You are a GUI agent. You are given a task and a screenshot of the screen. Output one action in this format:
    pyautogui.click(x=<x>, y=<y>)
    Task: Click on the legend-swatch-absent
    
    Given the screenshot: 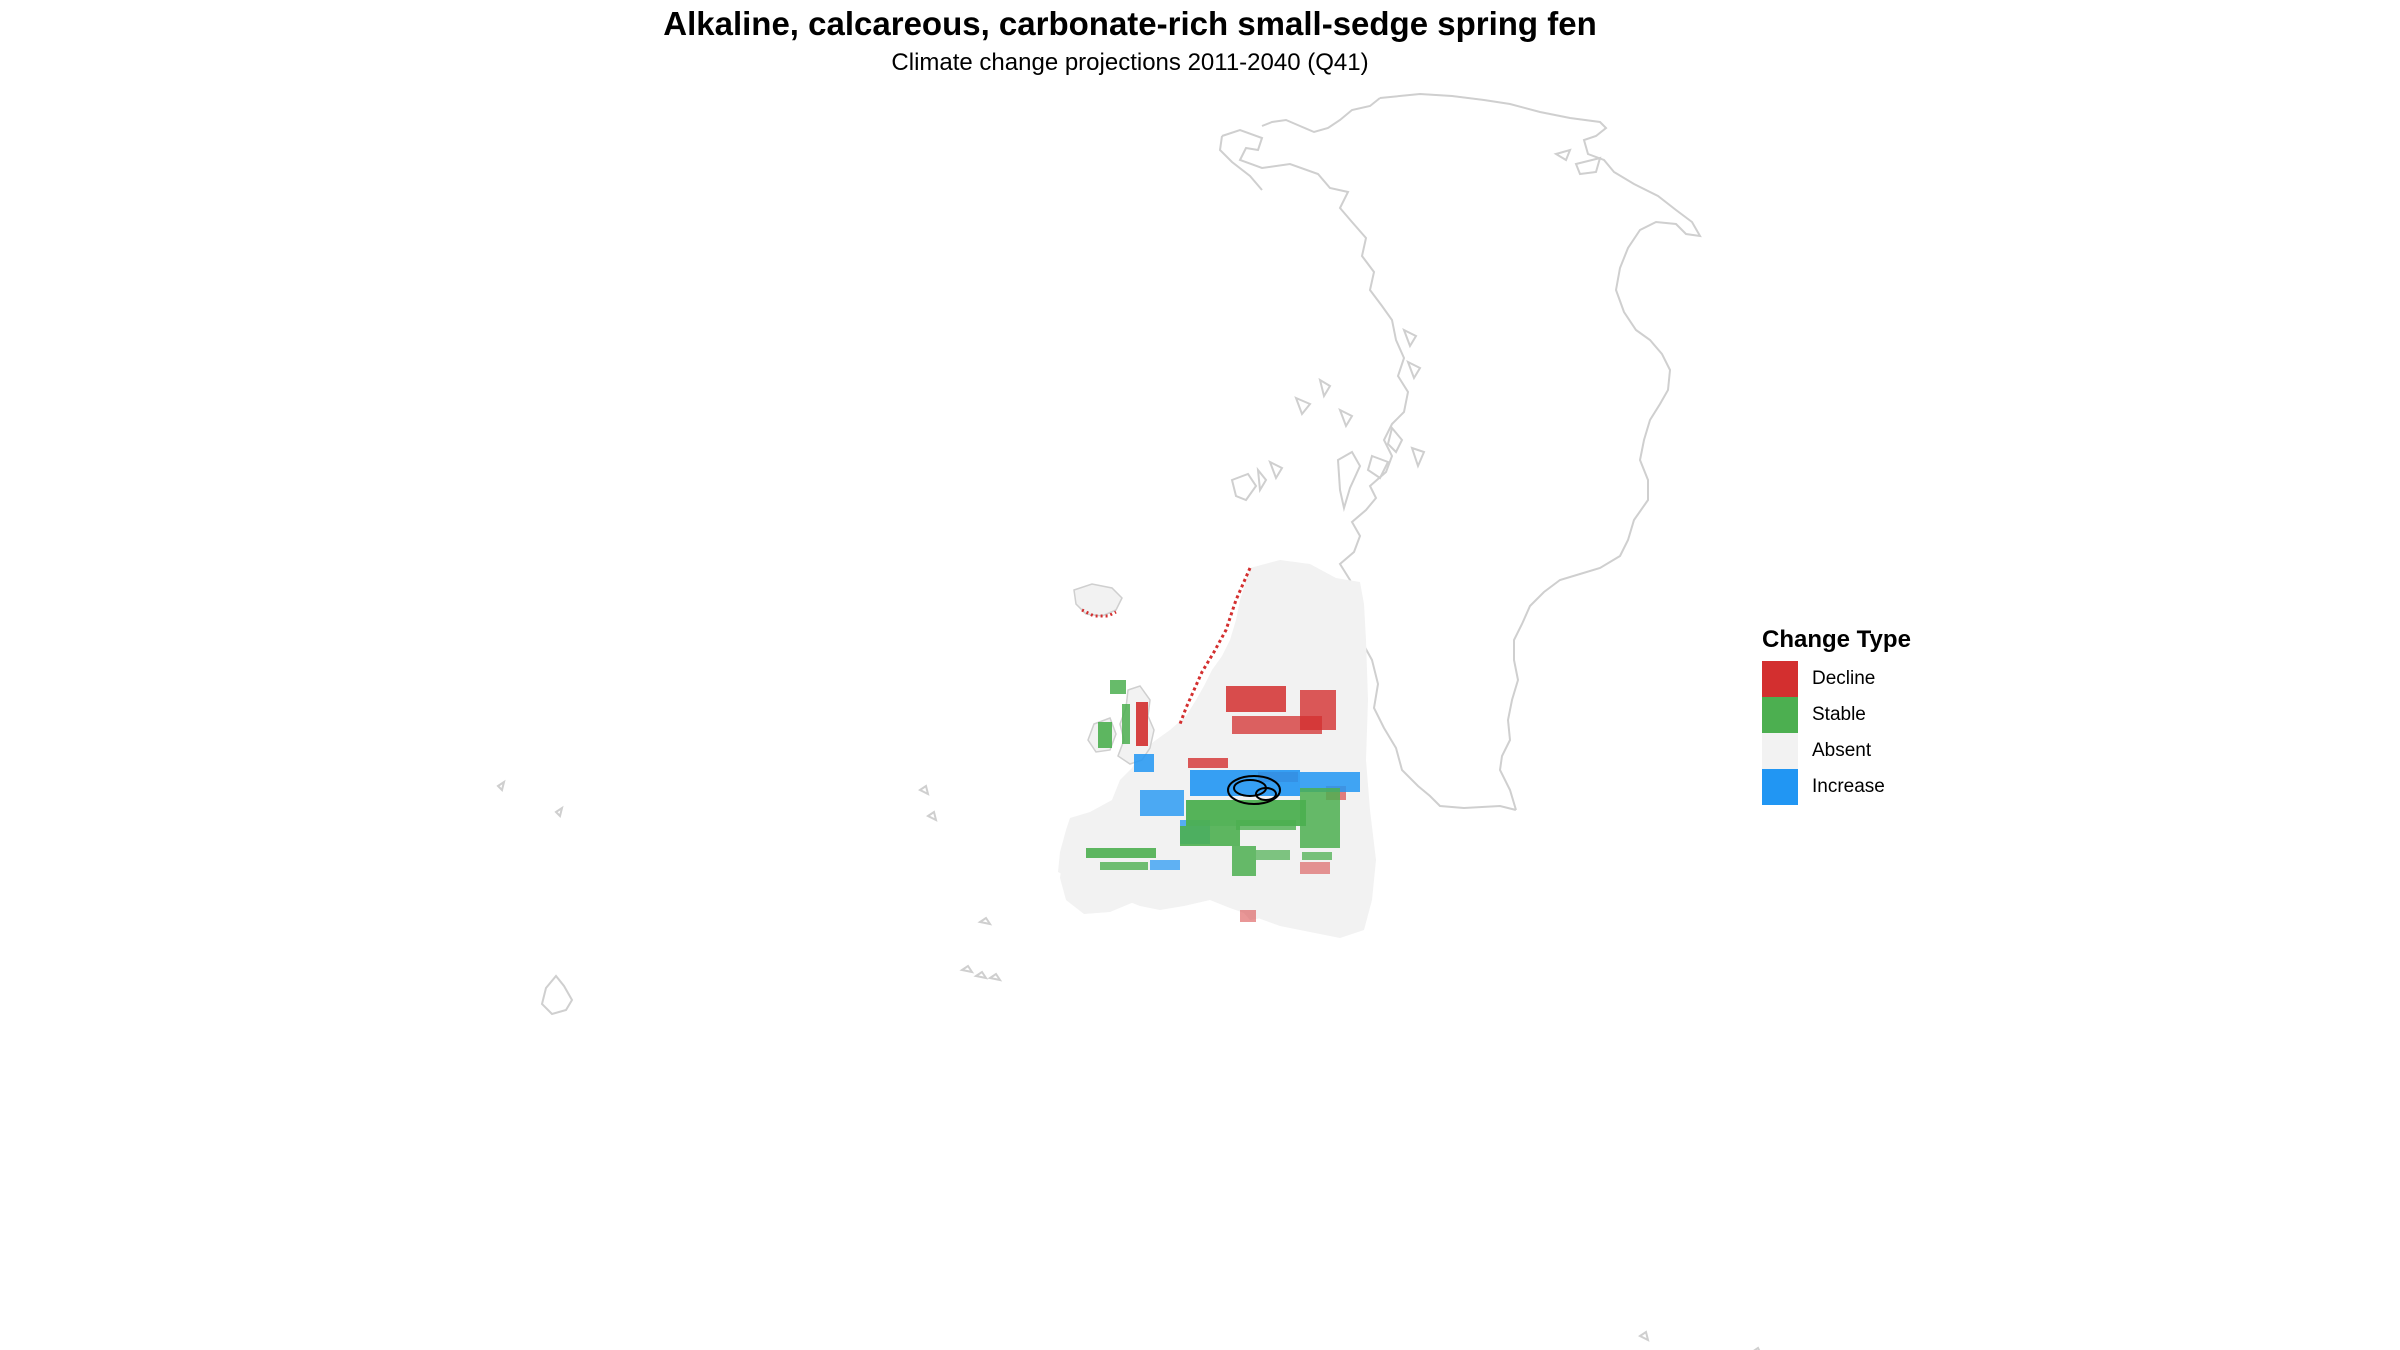 What is the action you would take?
    pyautogui.click(x=1780, y=751)
    